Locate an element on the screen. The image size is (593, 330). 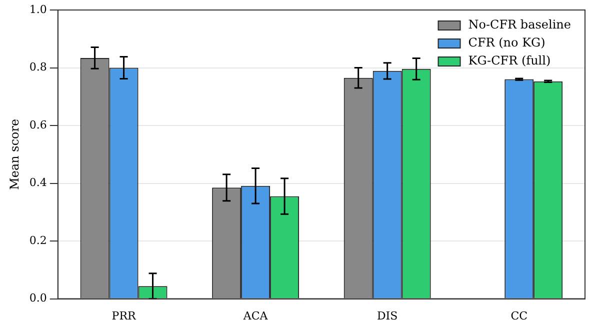
legend-label: KG-CFR (full) is located at coordinates (509, 61).